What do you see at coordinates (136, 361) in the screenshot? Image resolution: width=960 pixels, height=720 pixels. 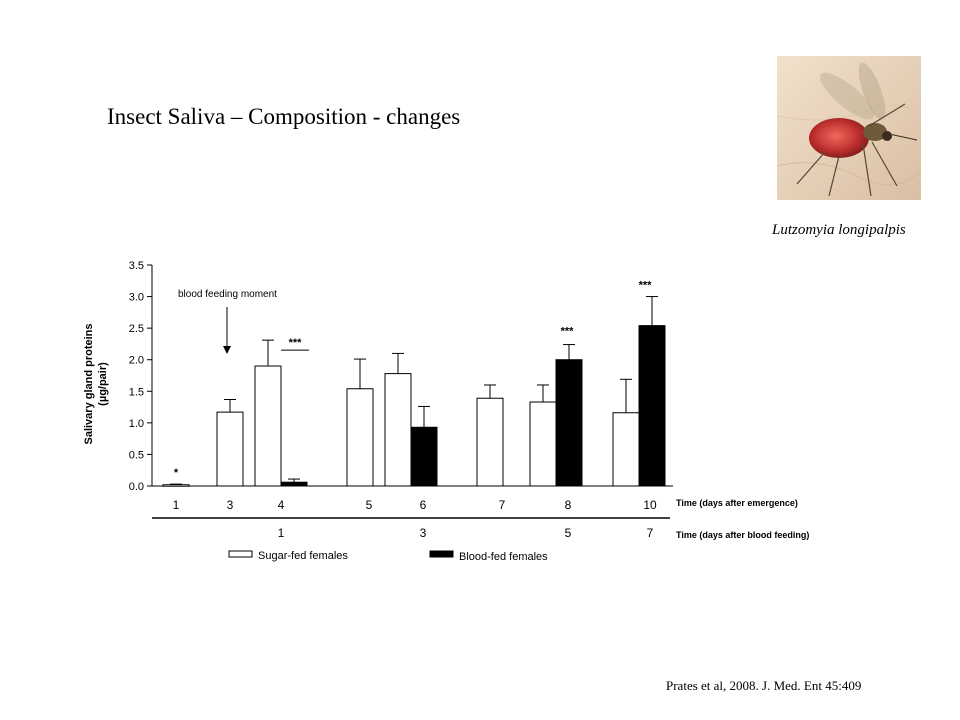 I see `y-tick-label: 2.0` at bounding box center [136, 361].